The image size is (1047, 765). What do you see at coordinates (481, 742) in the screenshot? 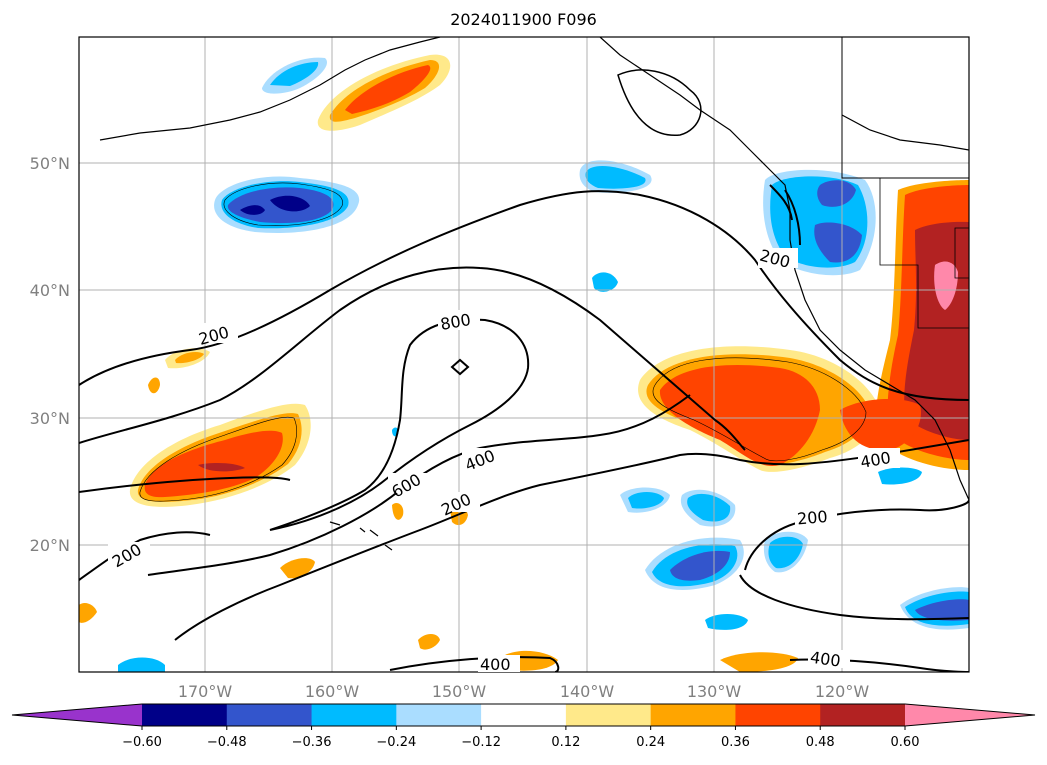
I see `colorbar-tick-label: −0.12` at bounding box center [481, 742].